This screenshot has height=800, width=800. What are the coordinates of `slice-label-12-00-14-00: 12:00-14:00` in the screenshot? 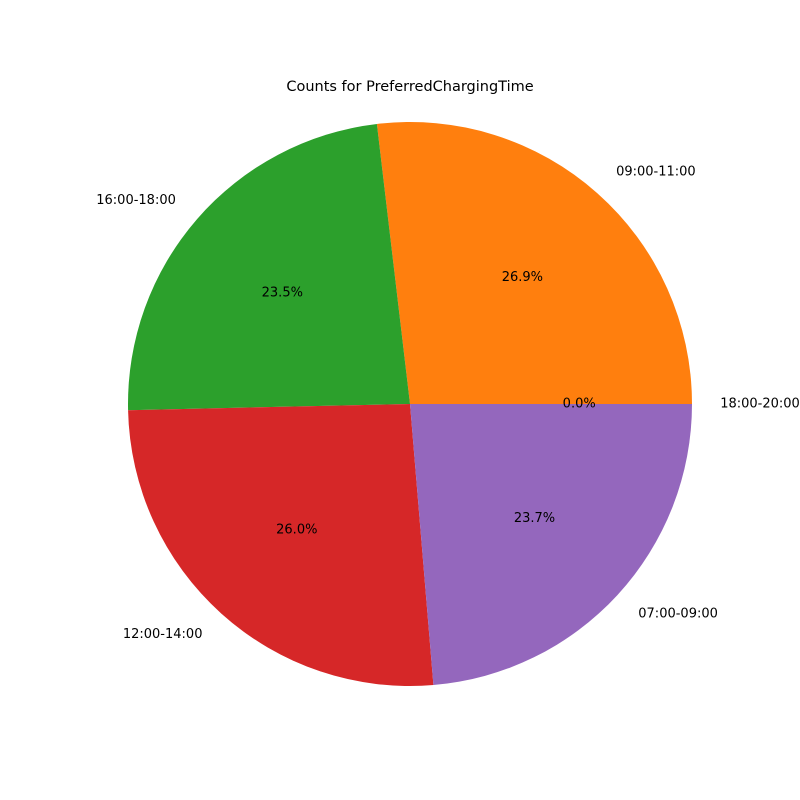 It's located at (163, 634).